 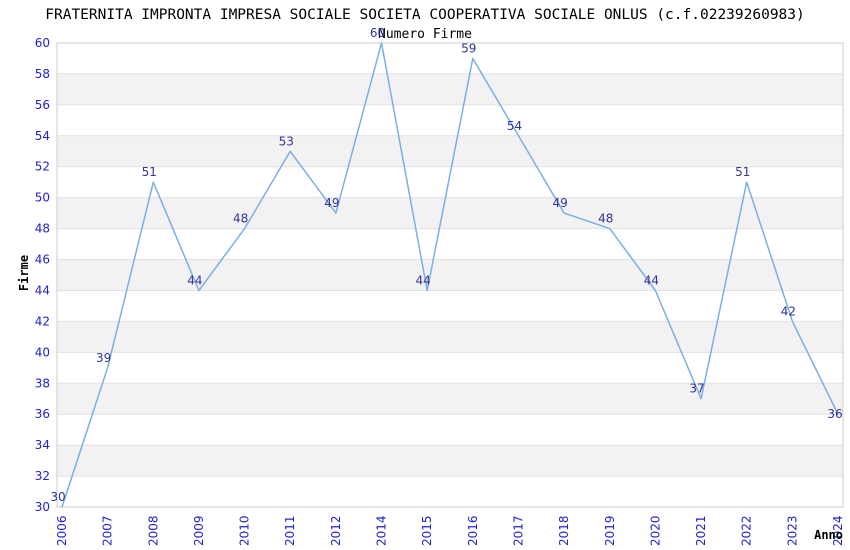 I want to click on y-tick-label: 56, so click(x=42, y=105).